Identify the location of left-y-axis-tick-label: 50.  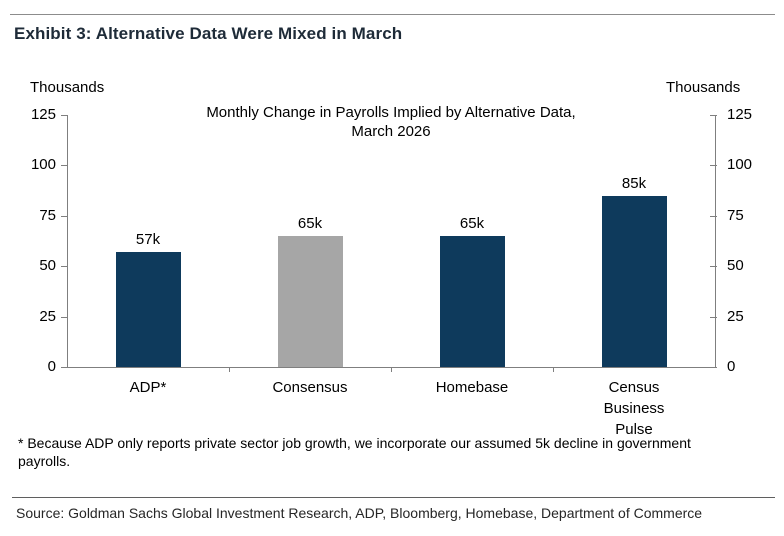
(47, 265).